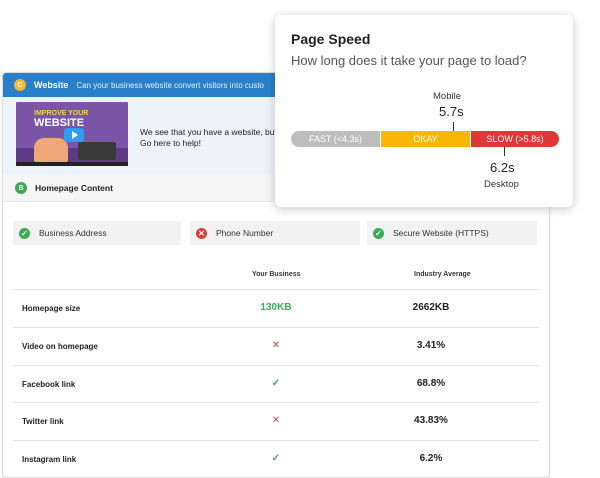  Describe the element at coordinates (451, 111) in the screenshot. I see `mobile-value: 5.7s` at that location.